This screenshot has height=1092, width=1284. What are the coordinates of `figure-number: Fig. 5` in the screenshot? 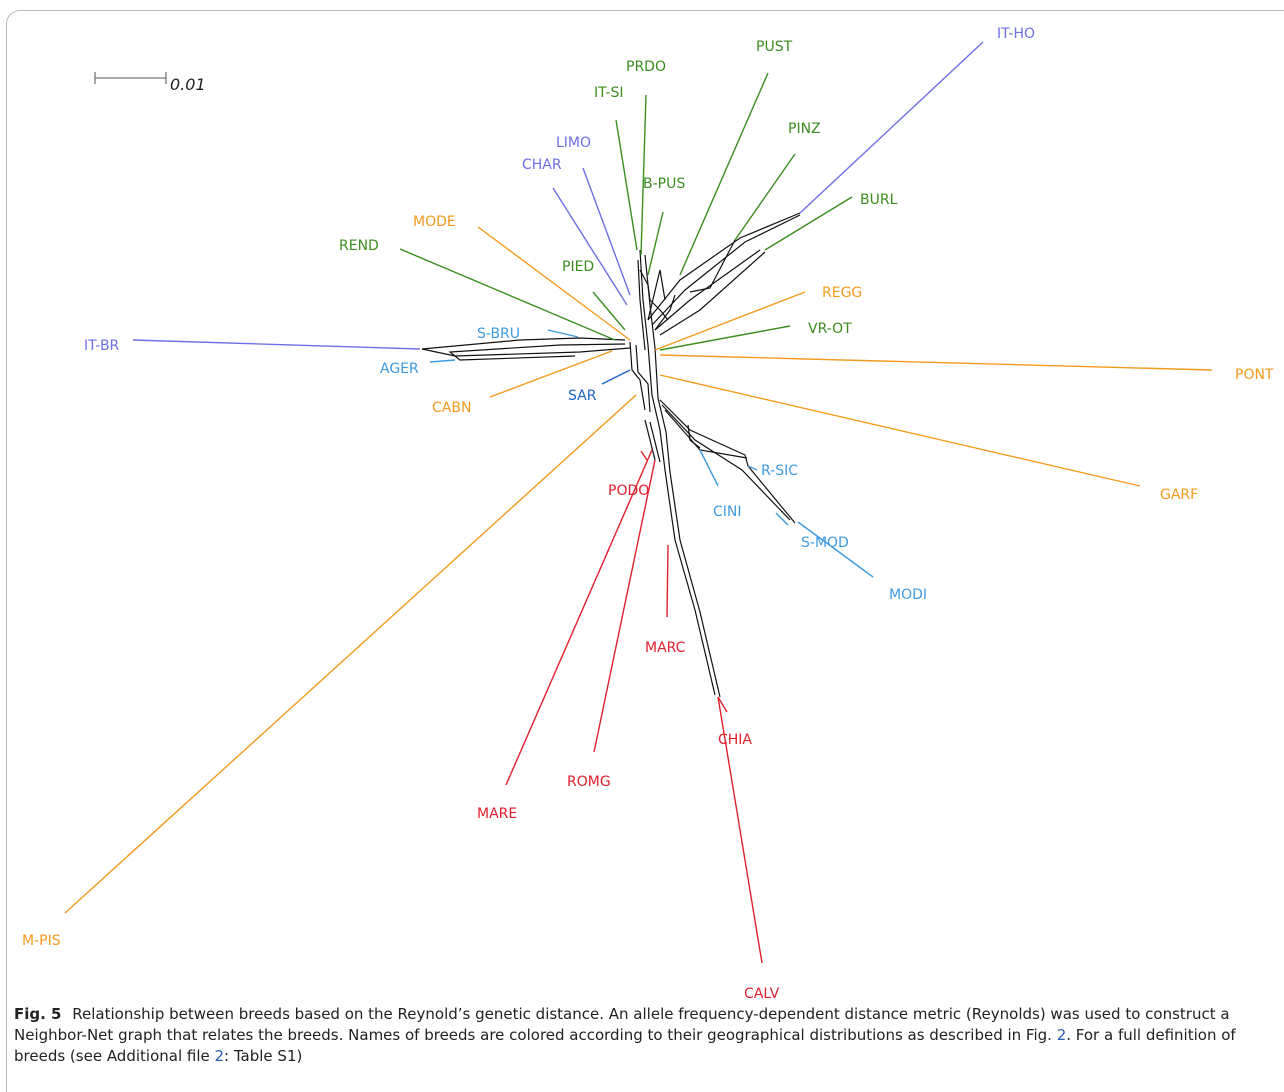 It's located at (38, 1014).